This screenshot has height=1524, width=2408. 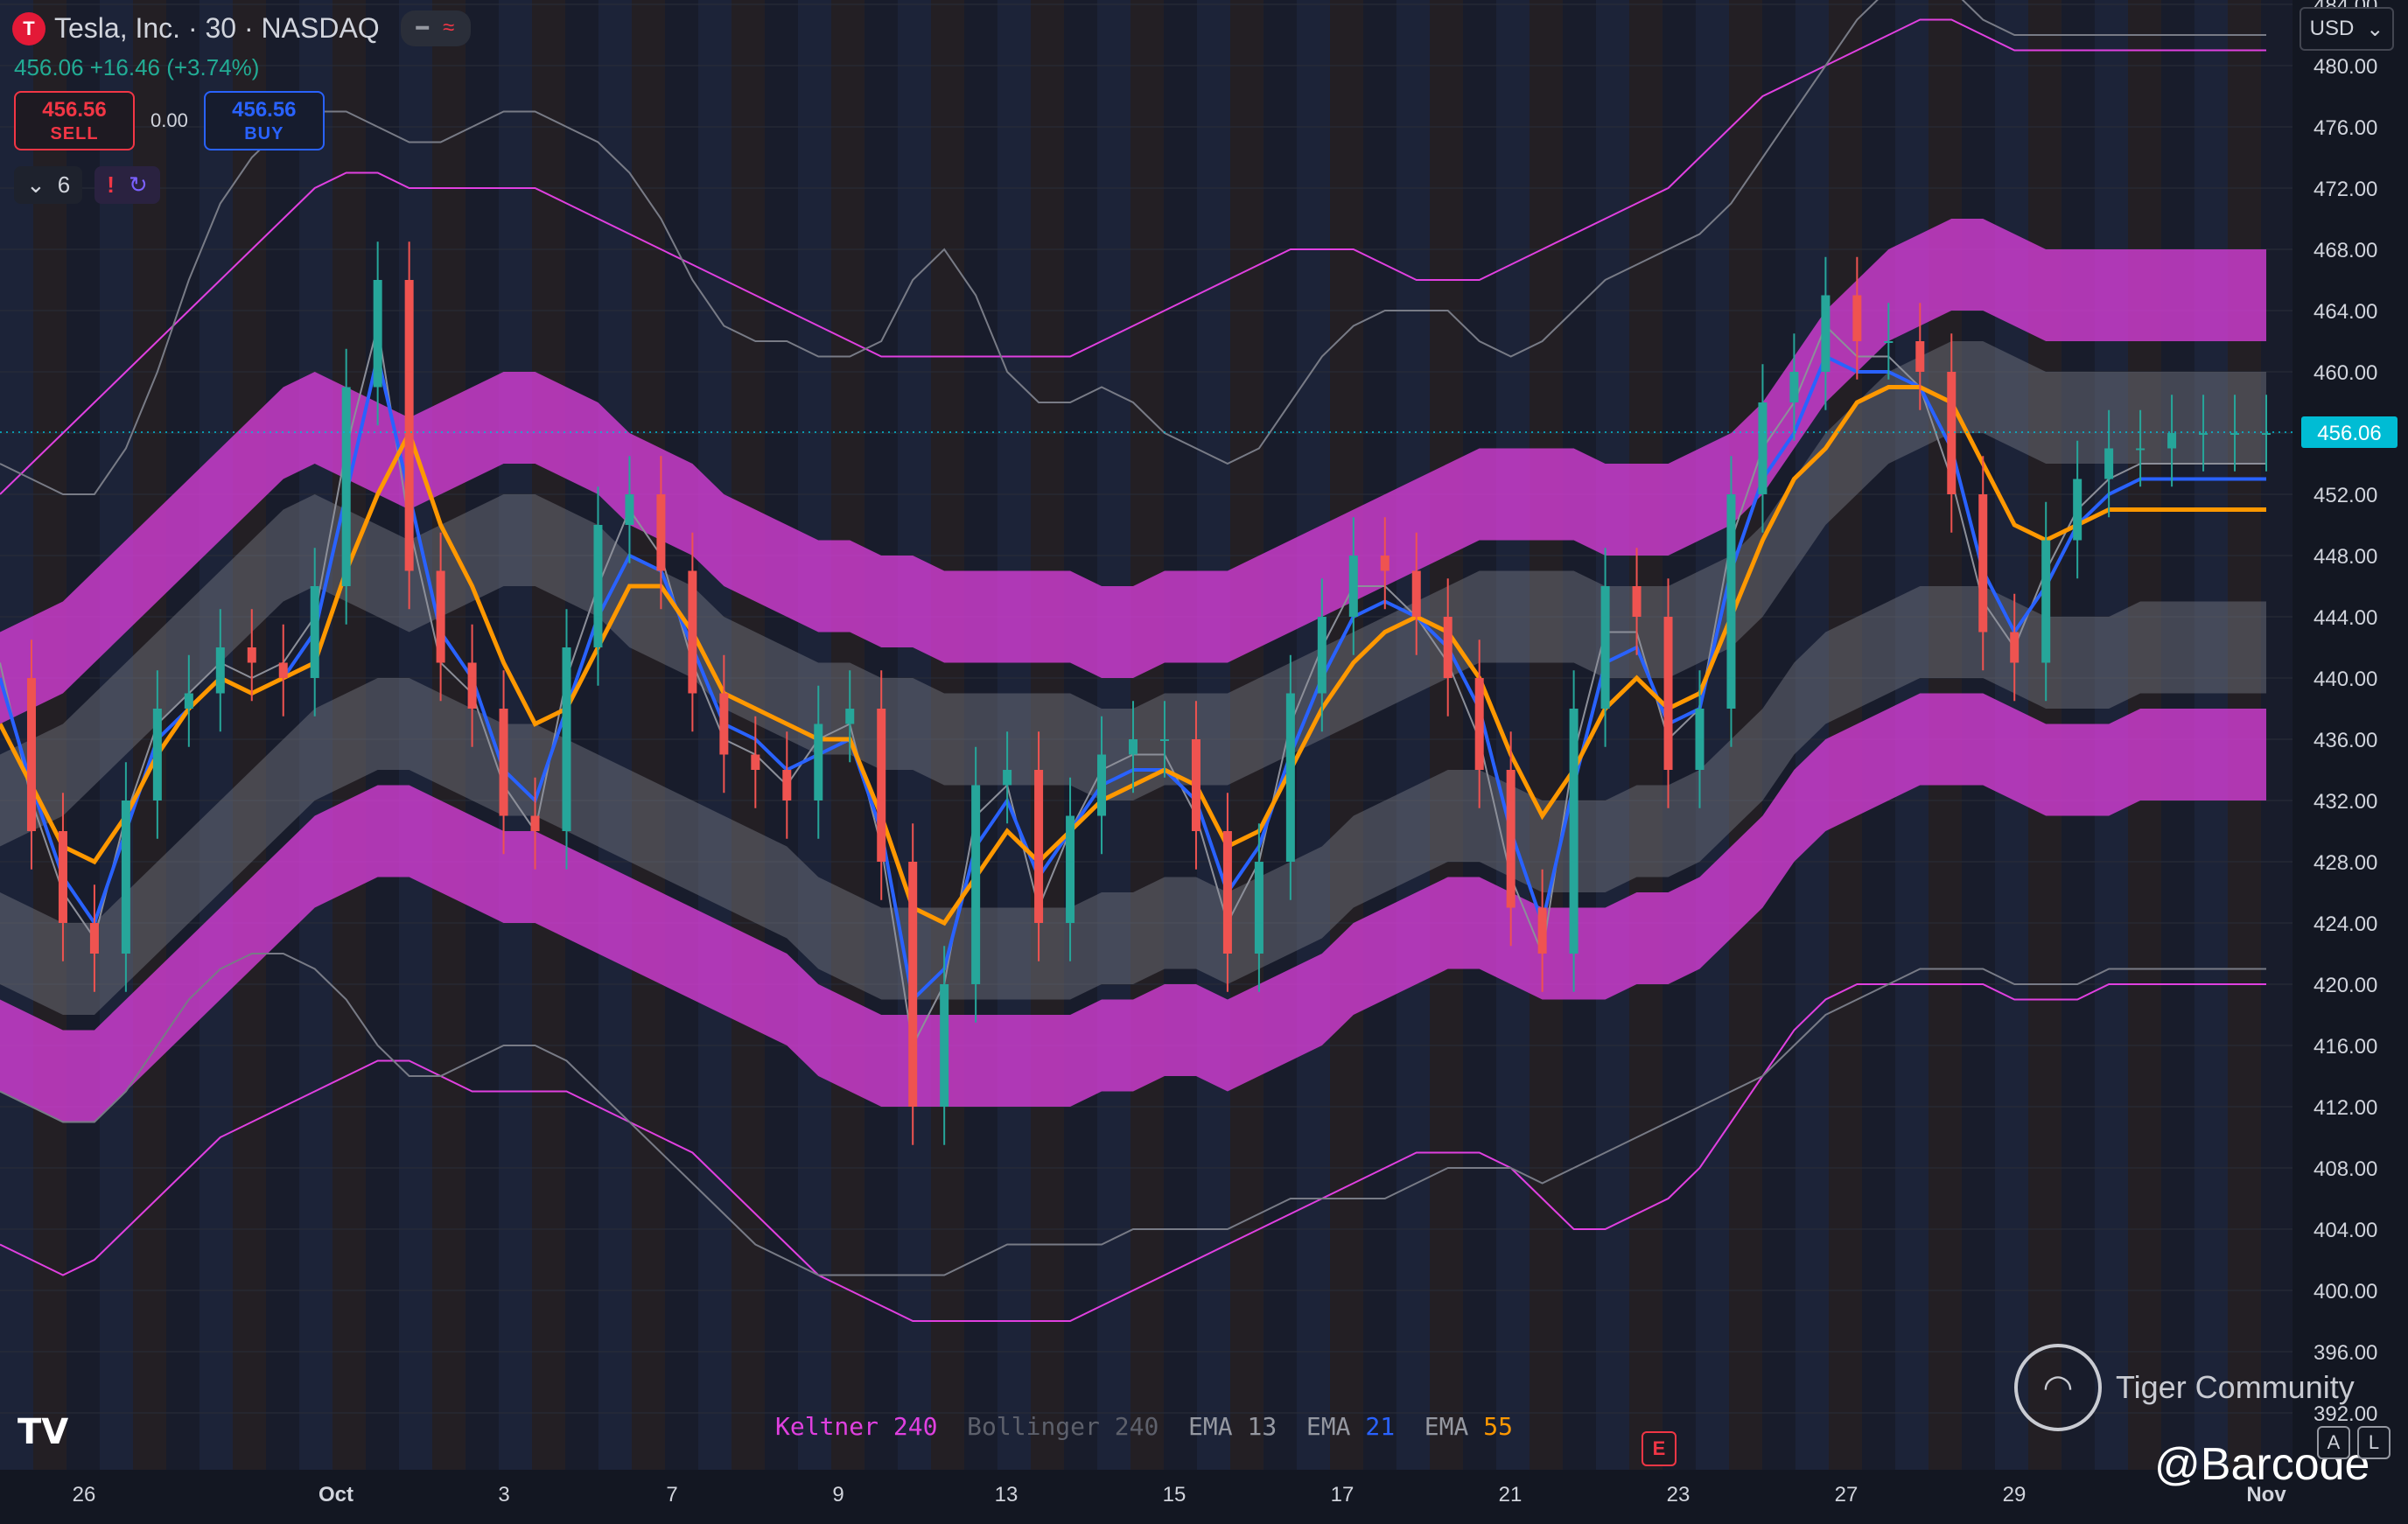 I want to click on price-tick-label: 460.00, so click(x=2345, y=373).